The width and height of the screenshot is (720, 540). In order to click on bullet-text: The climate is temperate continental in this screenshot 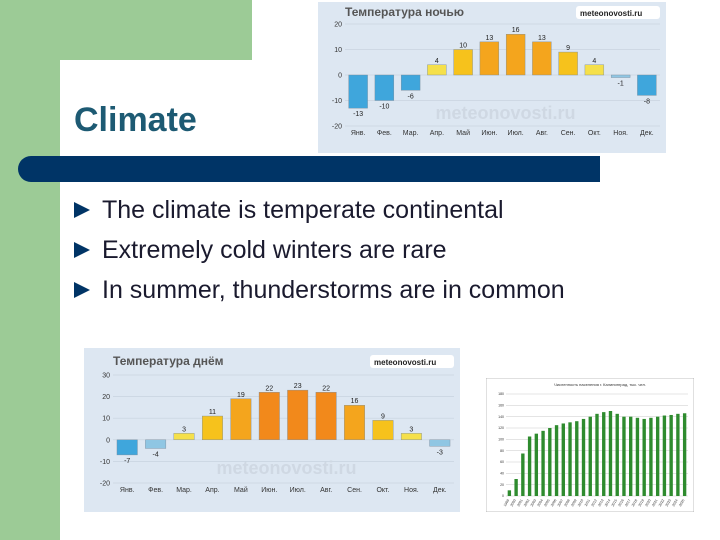, I will do `click(303, 210)`.